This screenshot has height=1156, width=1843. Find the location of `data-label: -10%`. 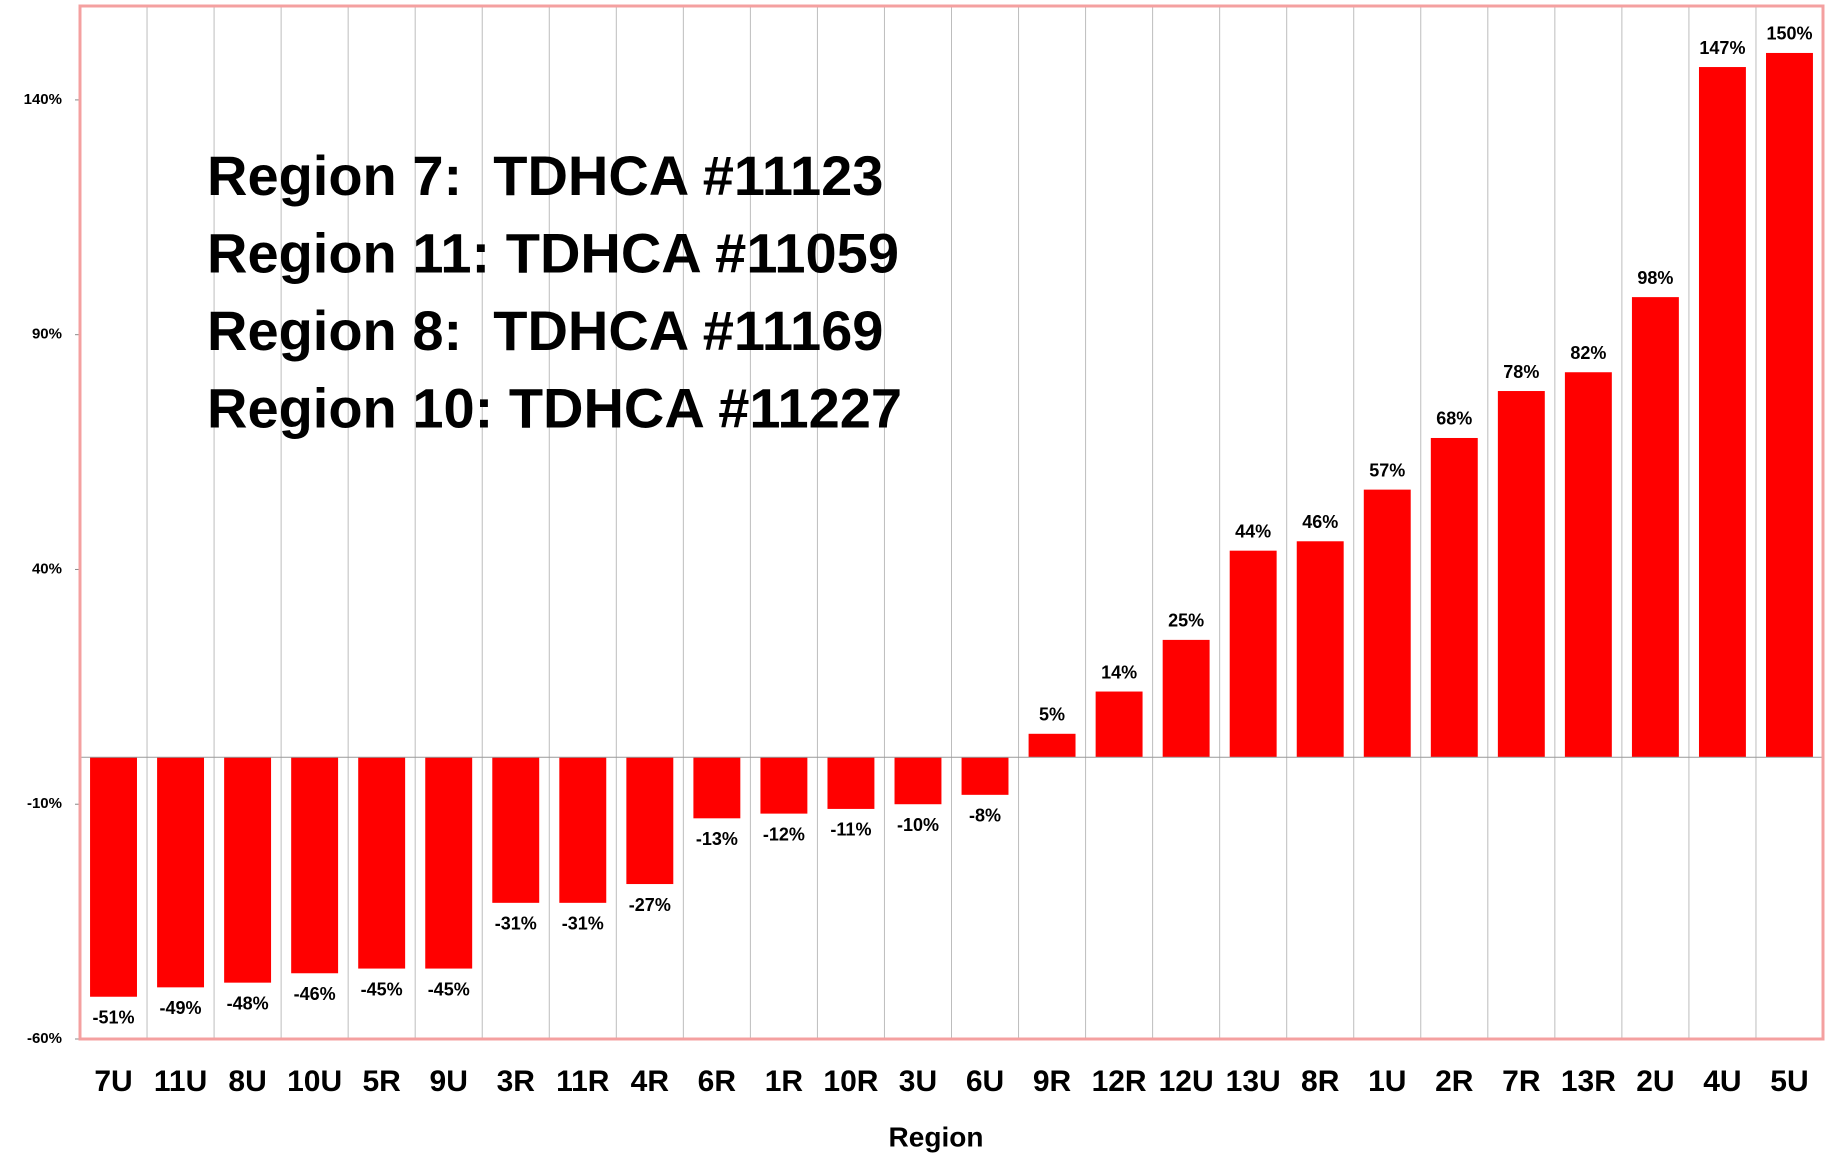

data-label: -10% is located at coordinates (918, 825).